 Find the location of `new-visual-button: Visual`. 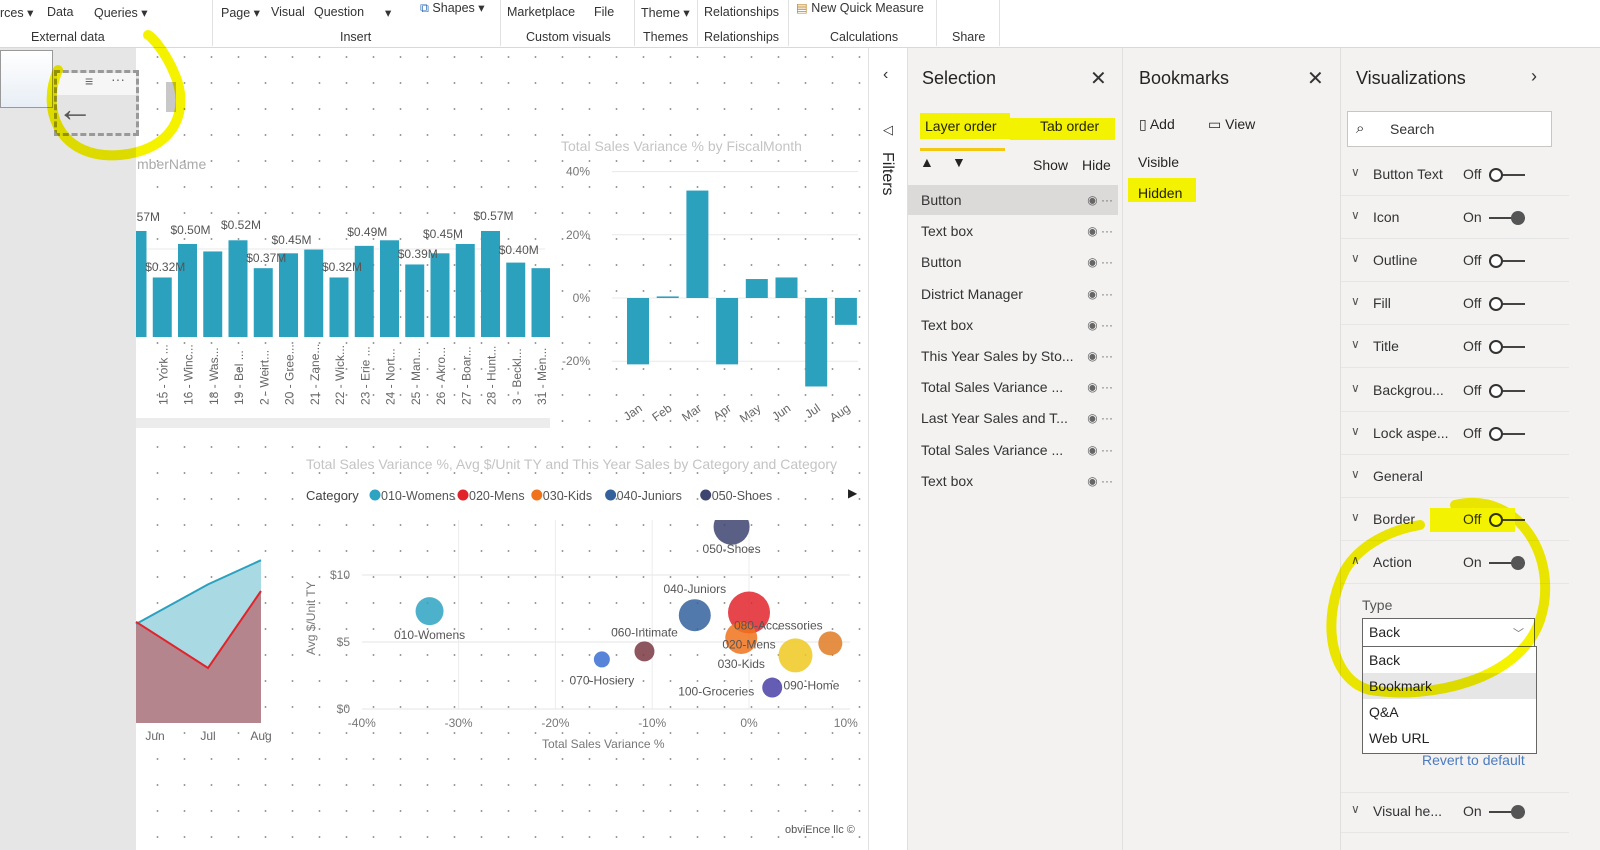

new-visual-button: Visual is located at coordinates (288, 12).